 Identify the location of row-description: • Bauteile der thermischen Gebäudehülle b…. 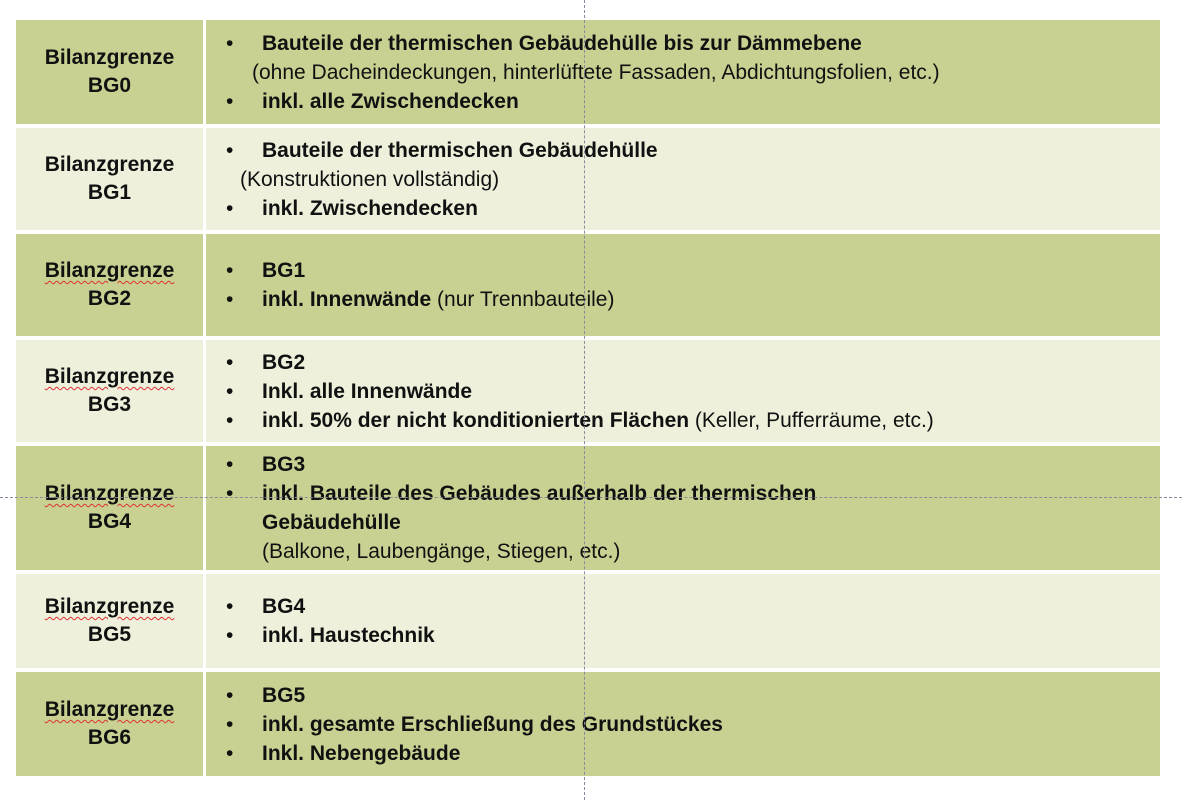
(683, 72).